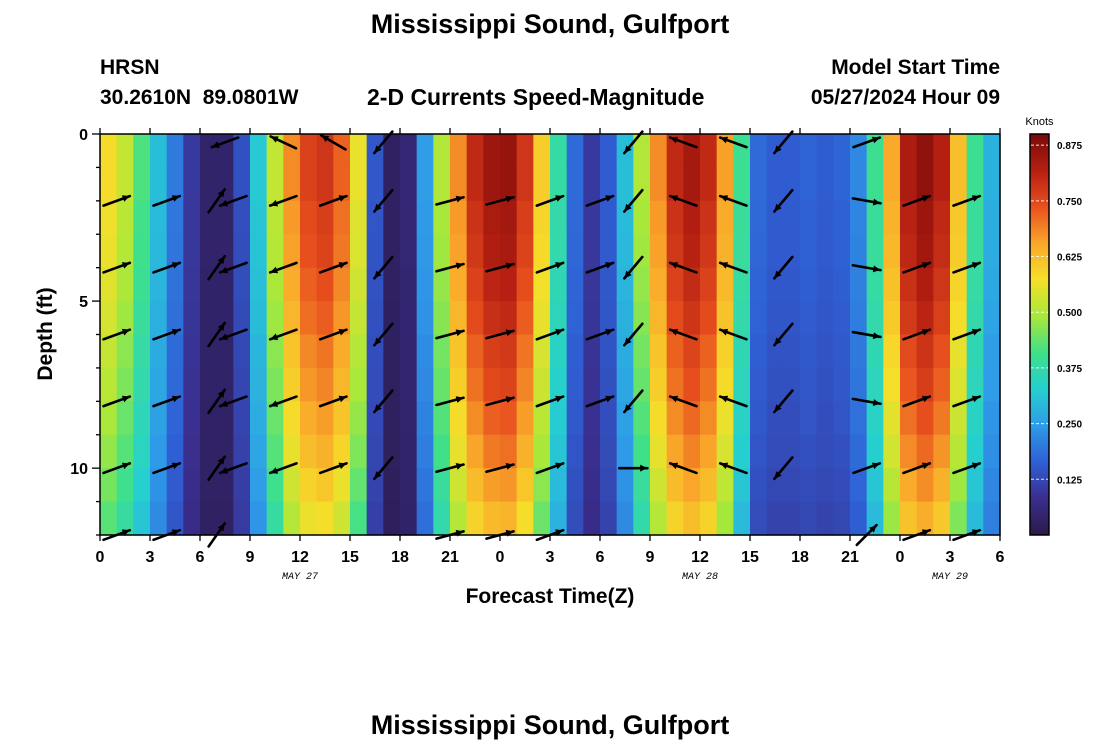 This screenshot has width=1100, height=750. I want to click on station-id: HRSN, so click(130, 67).